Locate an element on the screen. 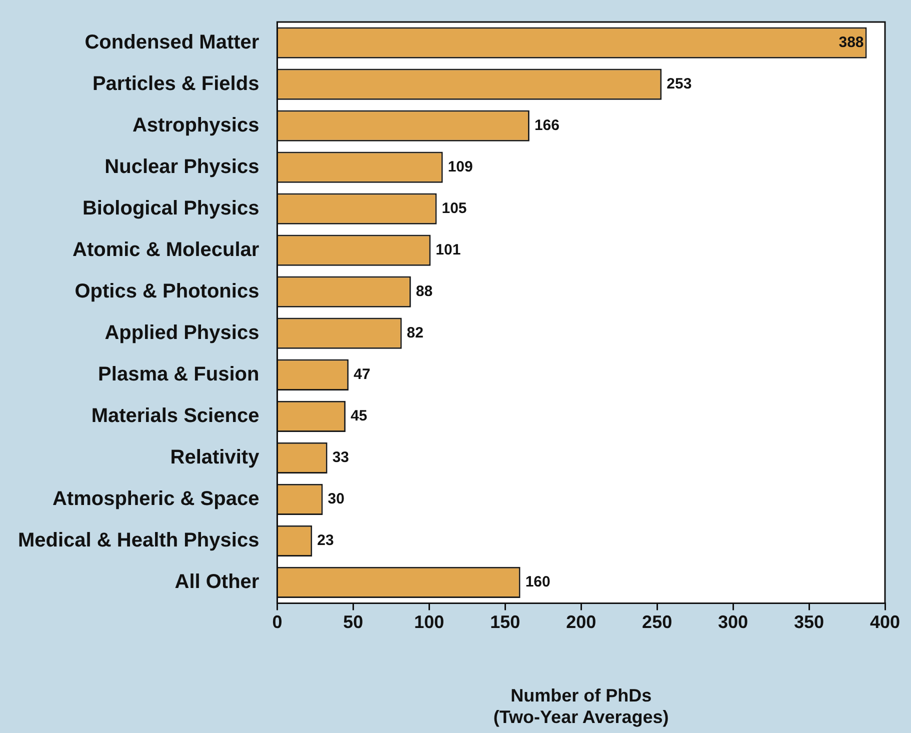 The width and height of the screenshot is (911, 733). y-tick-label: Condensed Matter is located at coordinates (172, 42).